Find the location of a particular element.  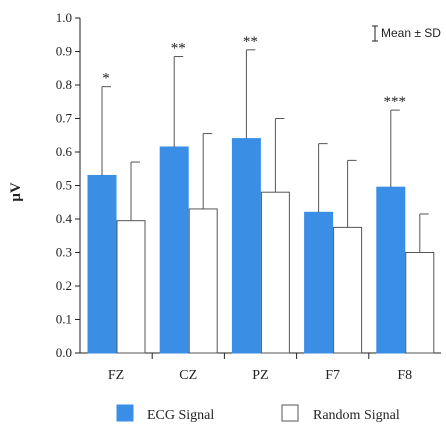

y-tick-label: 0.0 is located at coordinates (64, 352).